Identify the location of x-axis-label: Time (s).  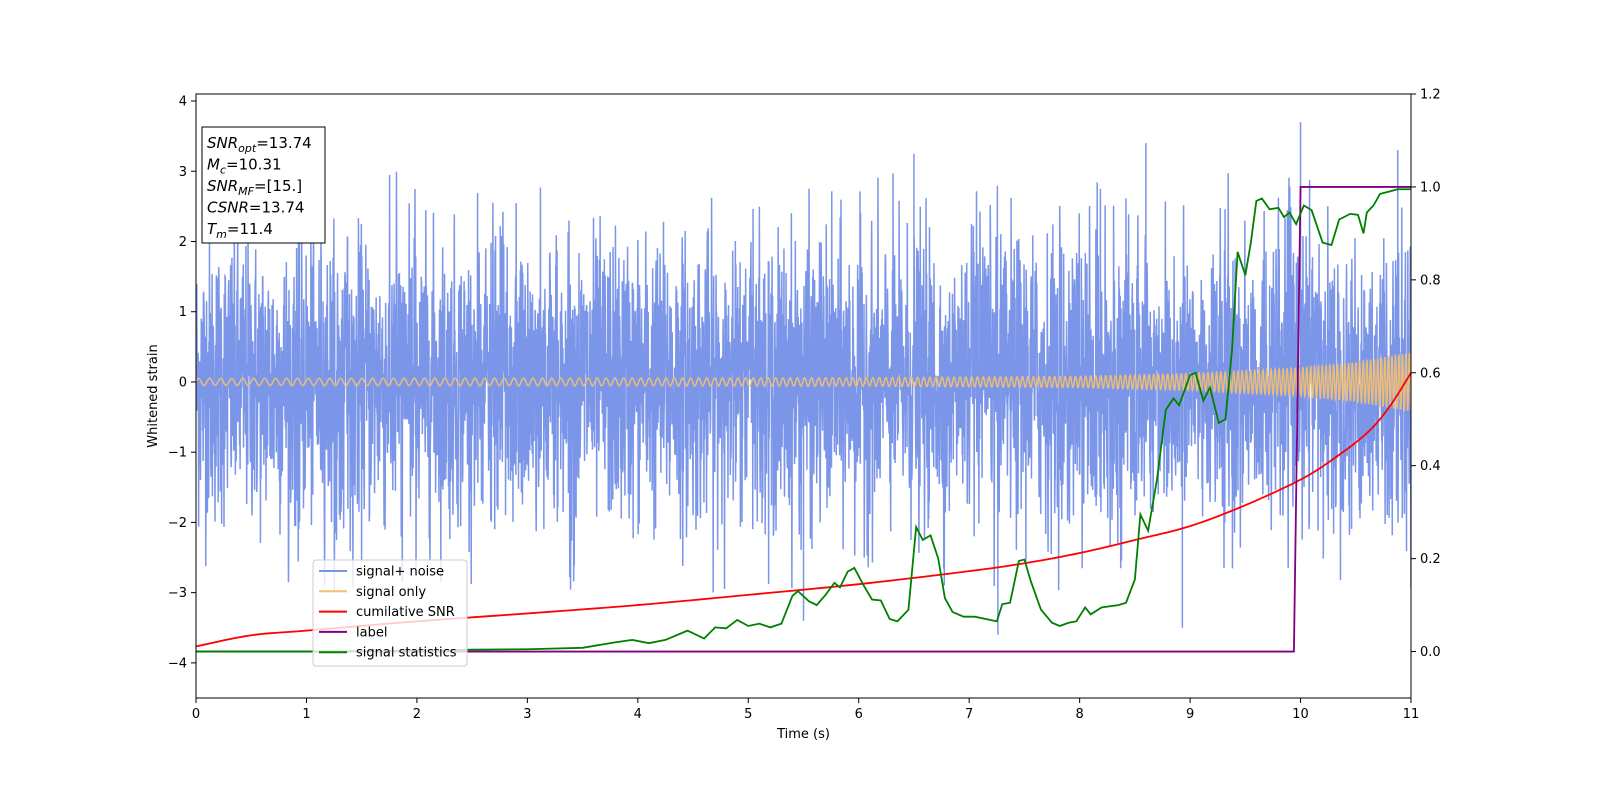
(803, 734).